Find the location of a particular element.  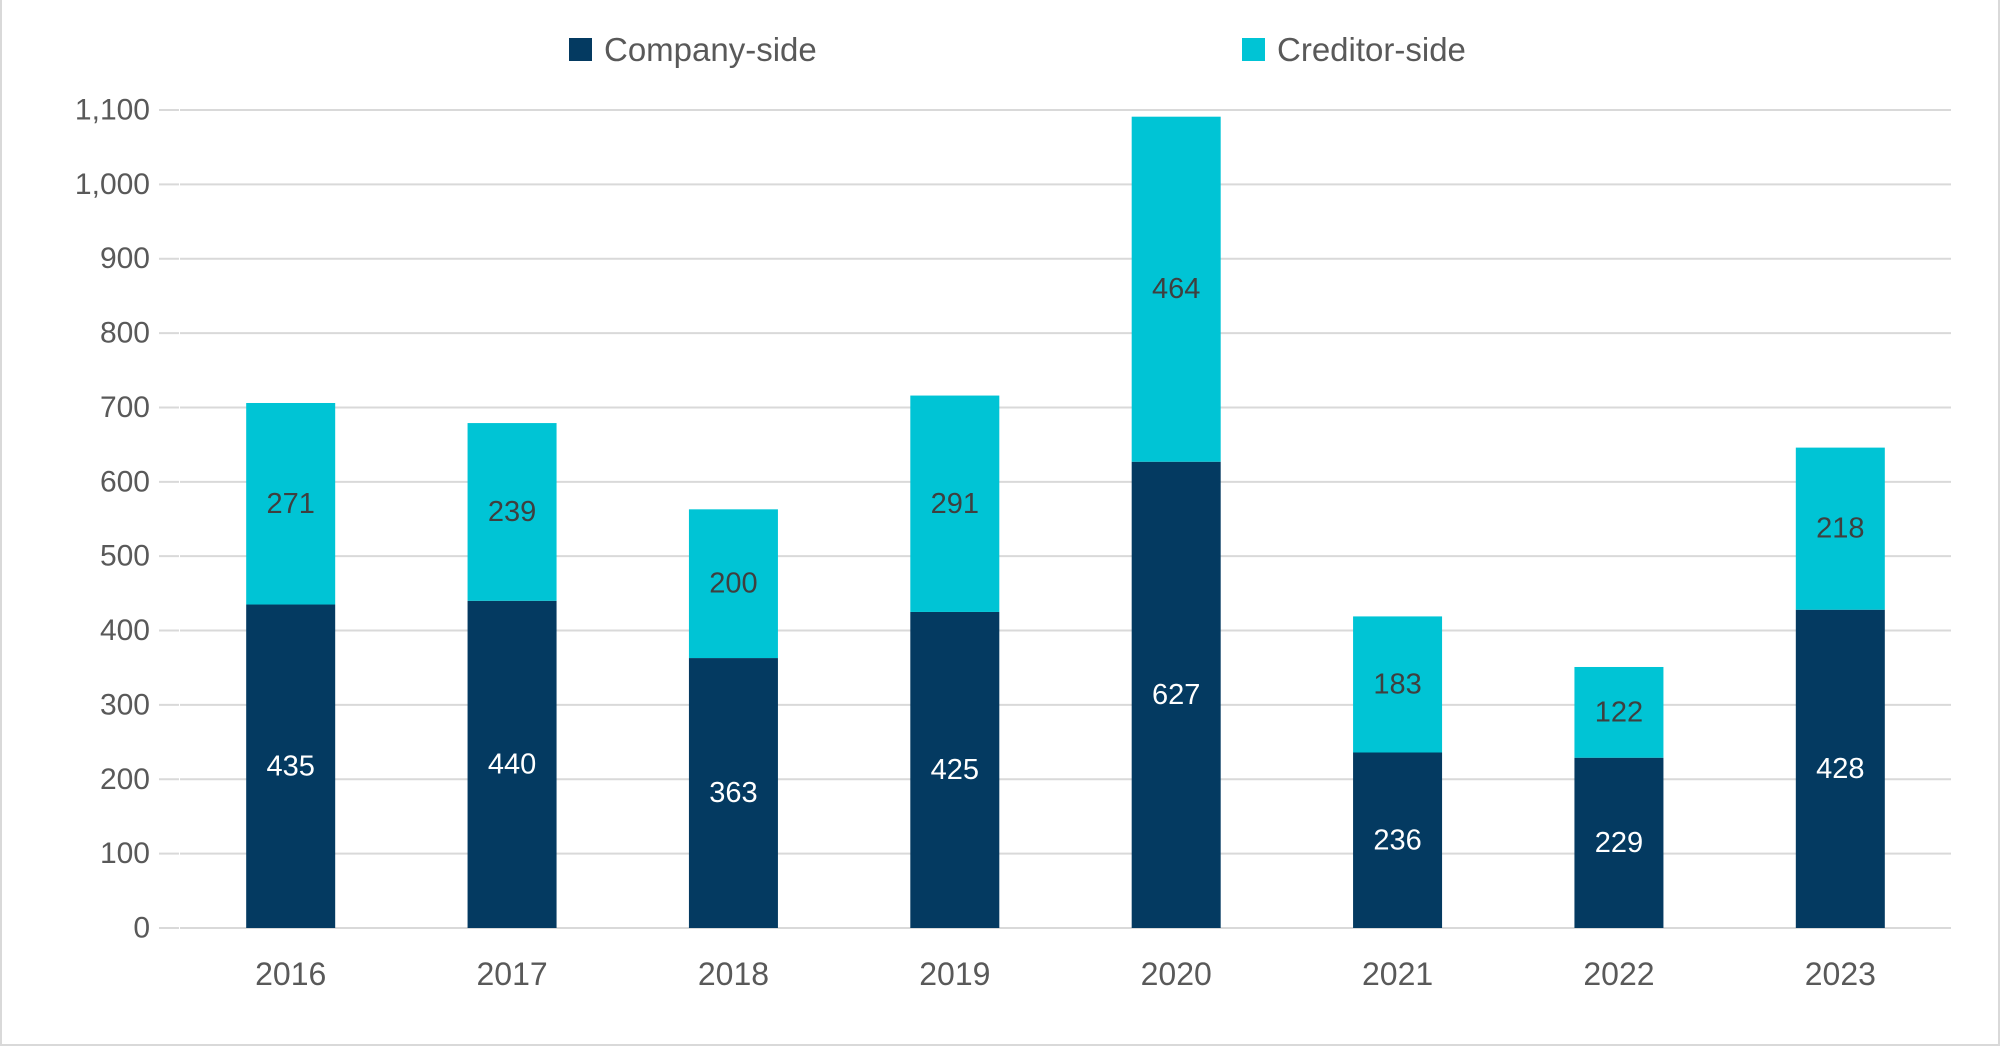

data-label-company-side-2022: 229 is located at coordinates (1619, 843).